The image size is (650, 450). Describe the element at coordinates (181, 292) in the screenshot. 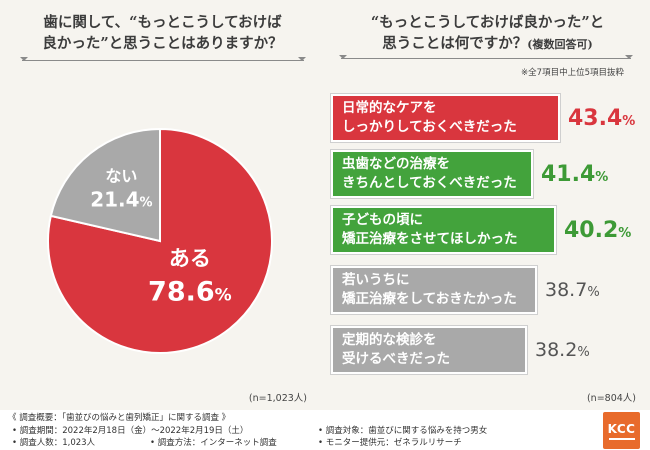

I see `pie-value-aru-number: 78.6` at that location.